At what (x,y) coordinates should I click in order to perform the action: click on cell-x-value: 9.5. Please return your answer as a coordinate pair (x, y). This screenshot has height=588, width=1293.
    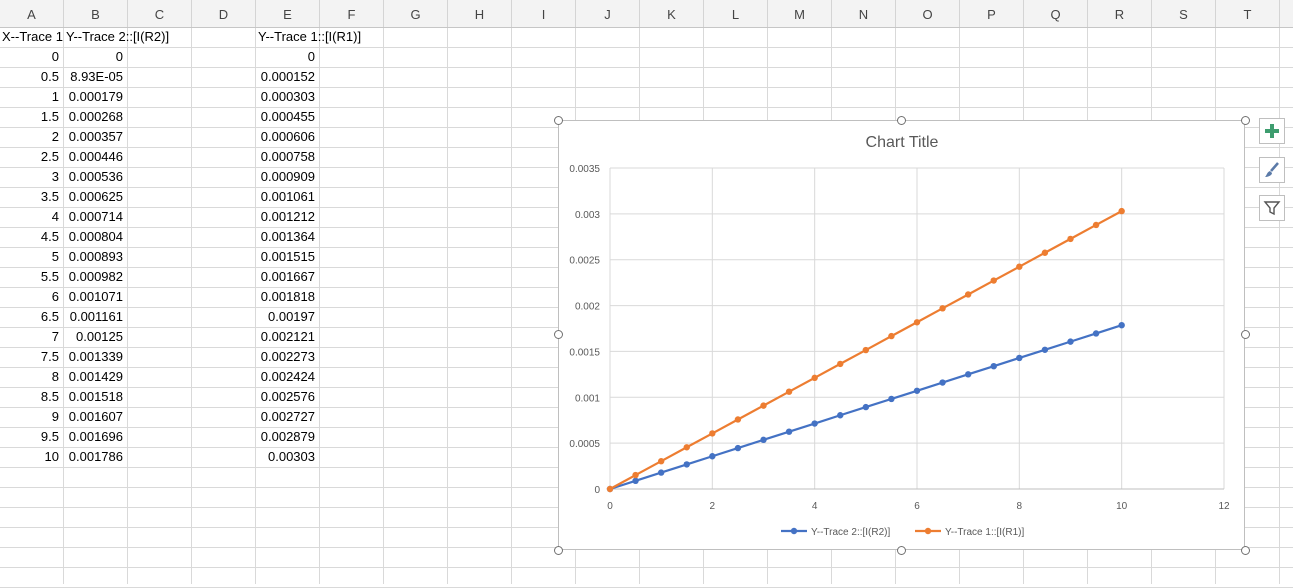
    Looking at the image, I should click on (49, 436).